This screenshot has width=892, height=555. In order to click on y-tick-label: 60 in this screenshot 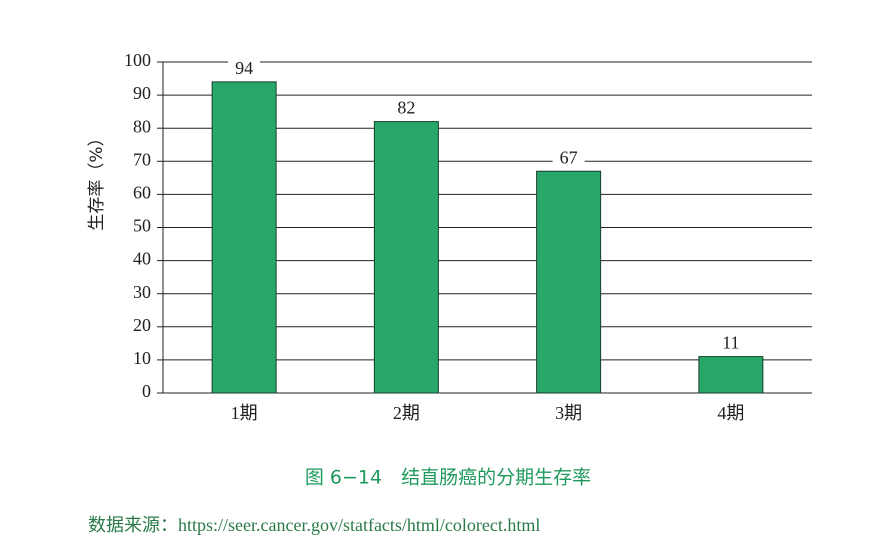, I will do `click(142, 193)`.